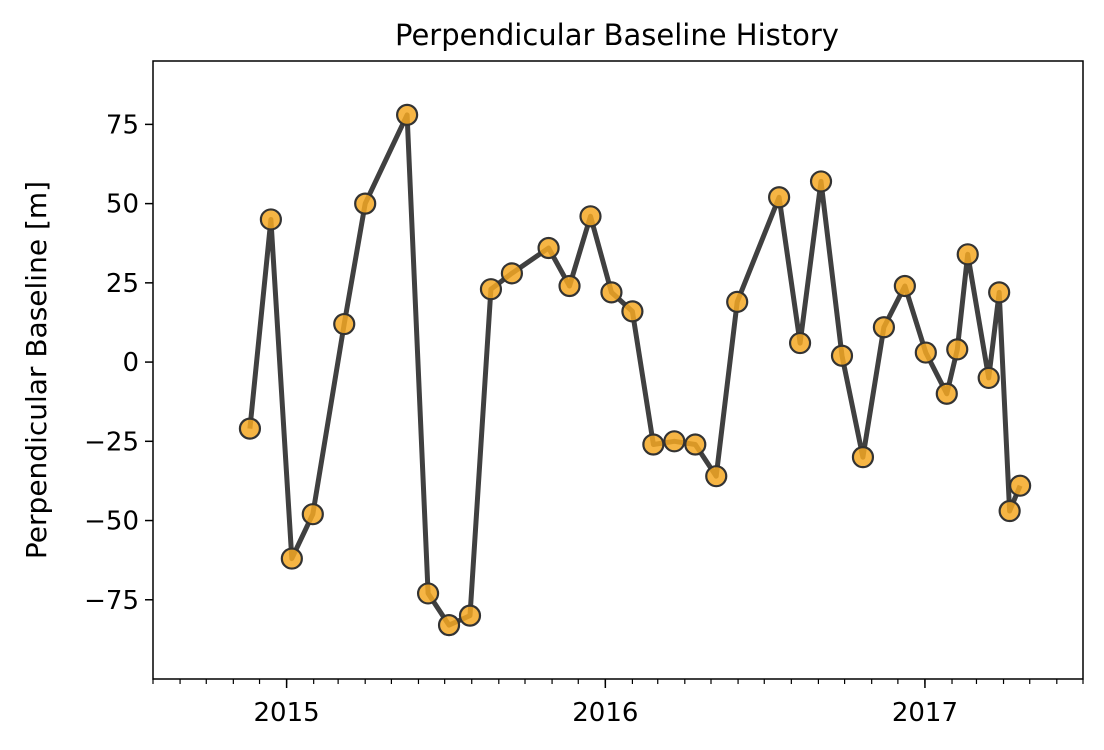 Image resolution: width=1104 pixels, height=750 pixels. What do you see at coordinates (111, 522) in the screenshot?
I see `y-tick-label: −50` at bounding box center [111, 522].